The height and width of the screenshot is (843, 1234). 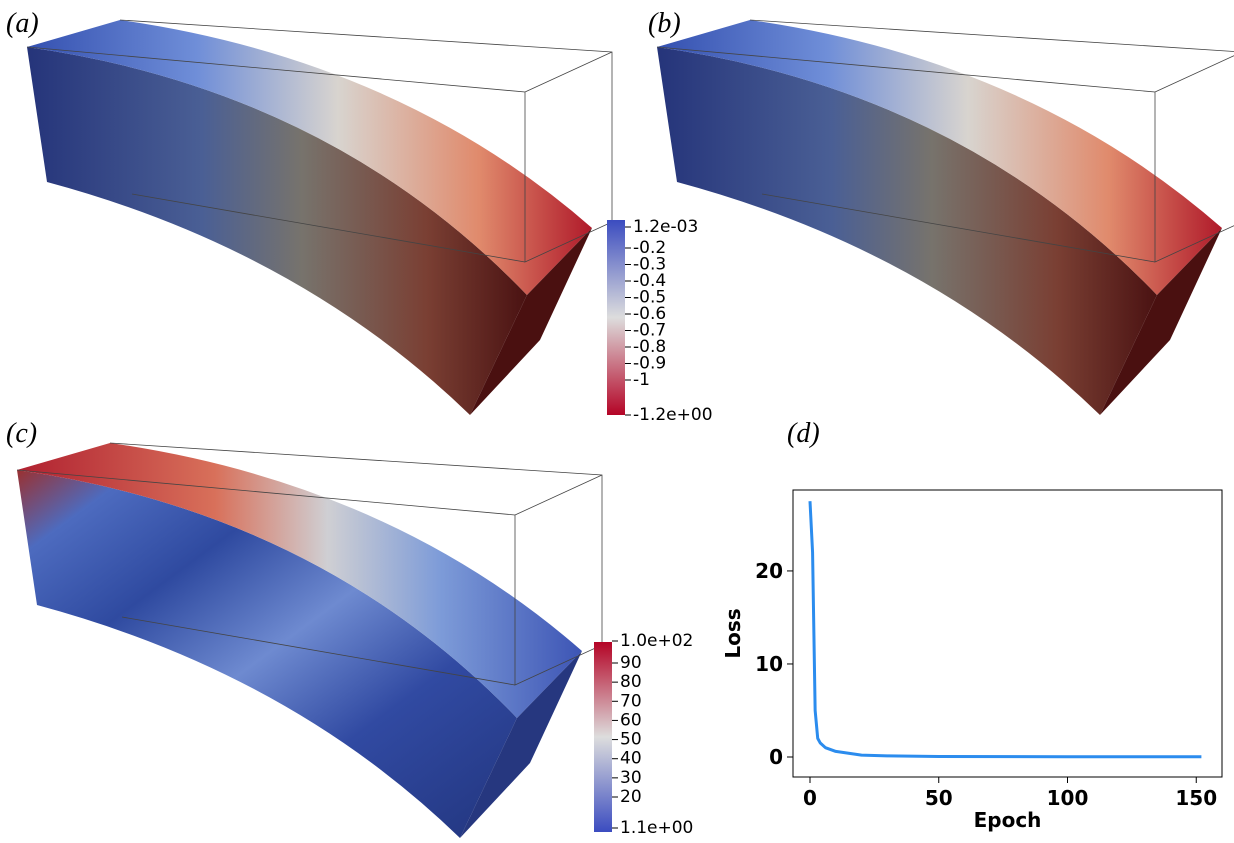 I want to click on panel-label: (b), so click(x=664, y=23).